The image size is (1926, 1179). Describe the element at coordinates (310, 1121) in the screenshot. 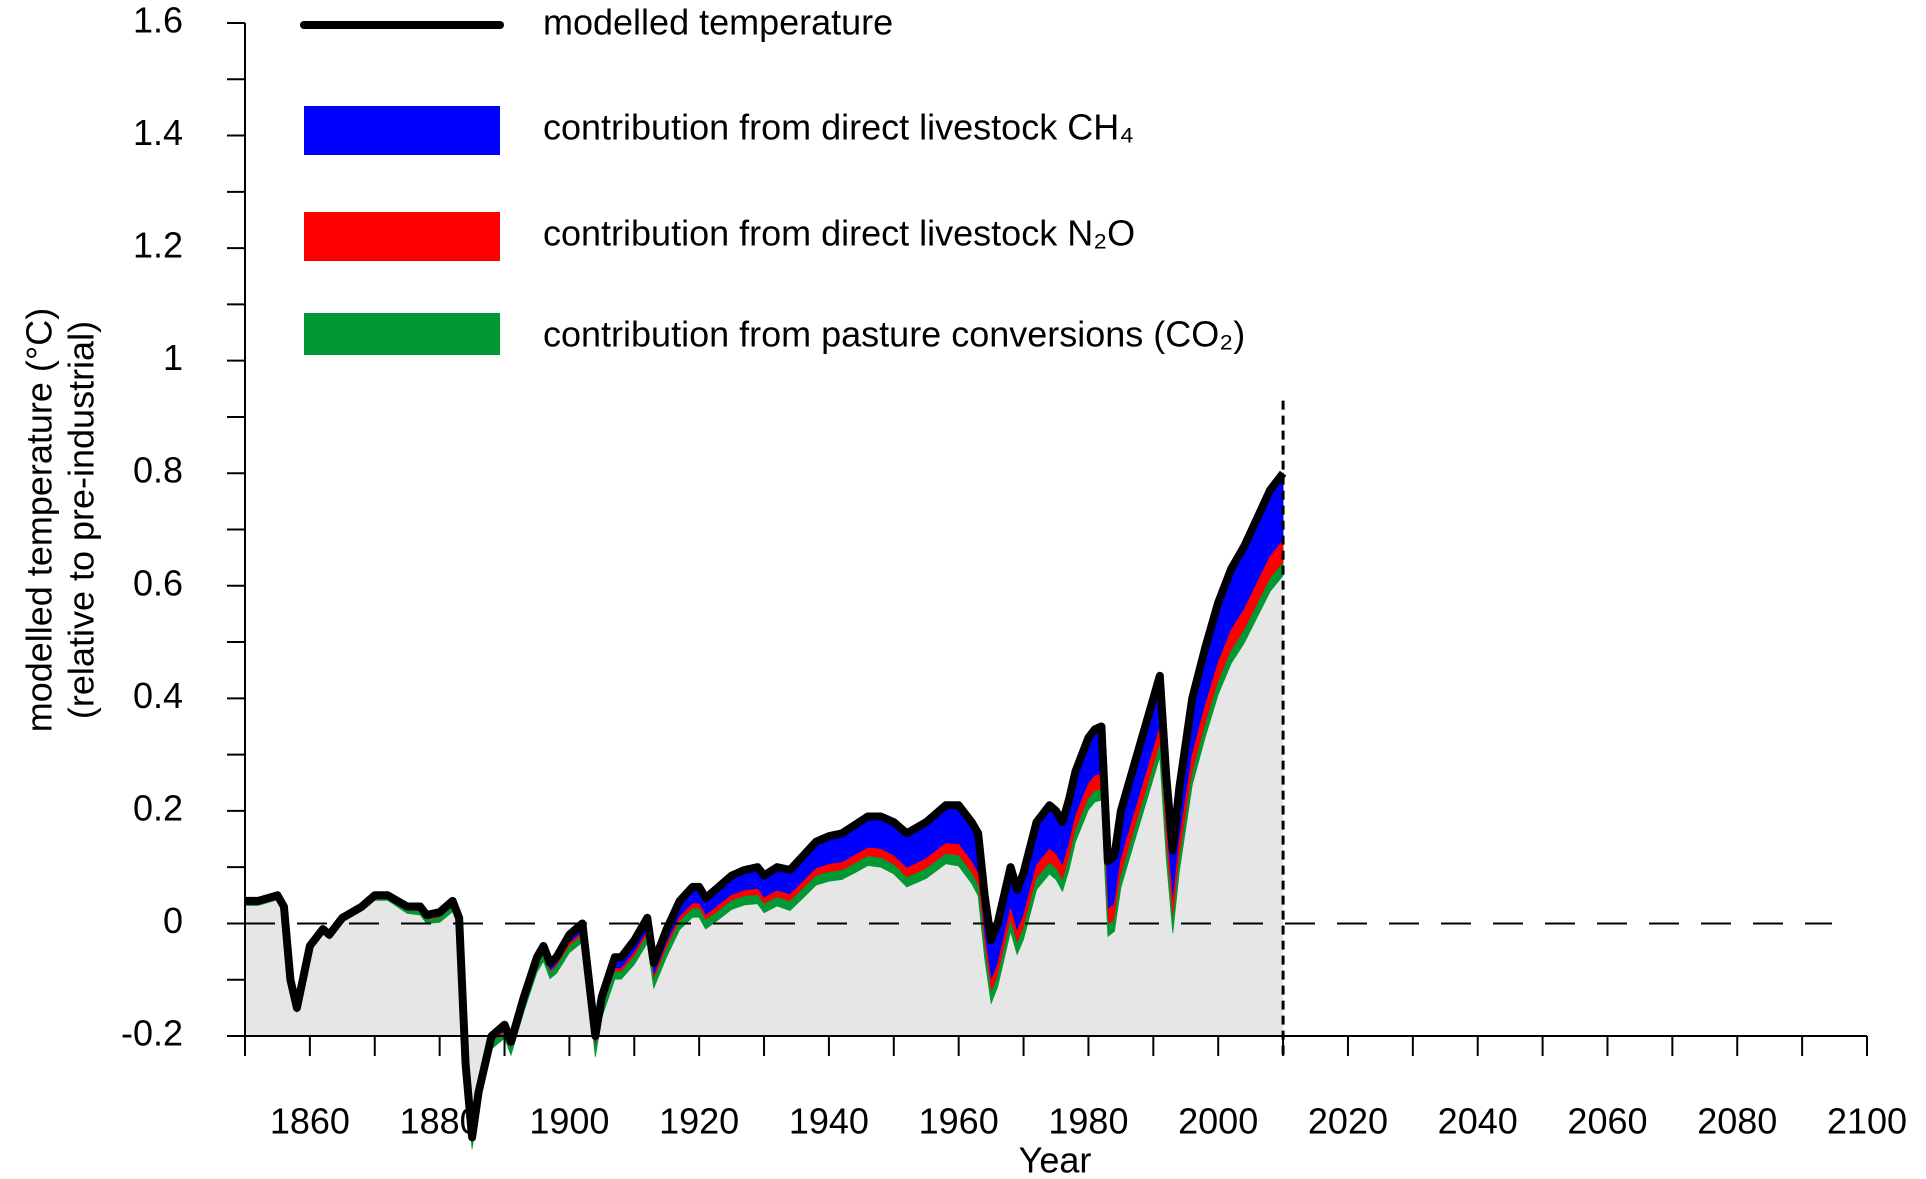

I see `x-tick-label: 1860` at that location.